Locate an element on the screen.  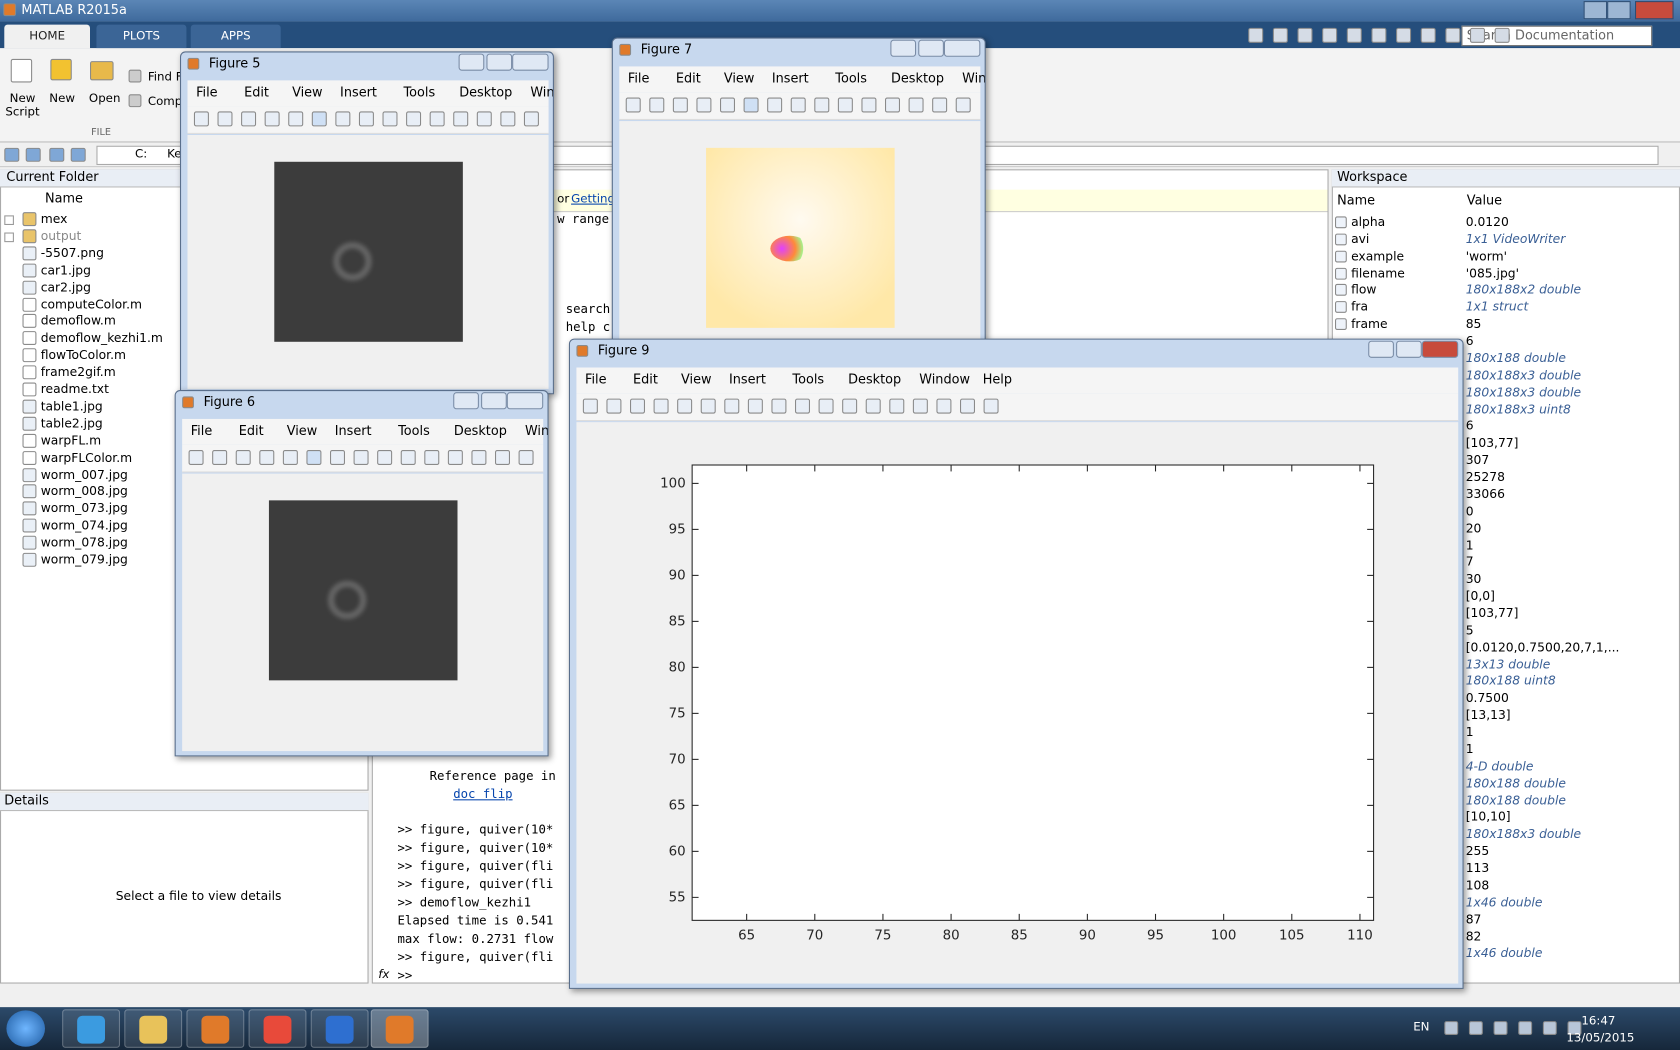
variable-value: 113 is located at coordinates (1477, 868).